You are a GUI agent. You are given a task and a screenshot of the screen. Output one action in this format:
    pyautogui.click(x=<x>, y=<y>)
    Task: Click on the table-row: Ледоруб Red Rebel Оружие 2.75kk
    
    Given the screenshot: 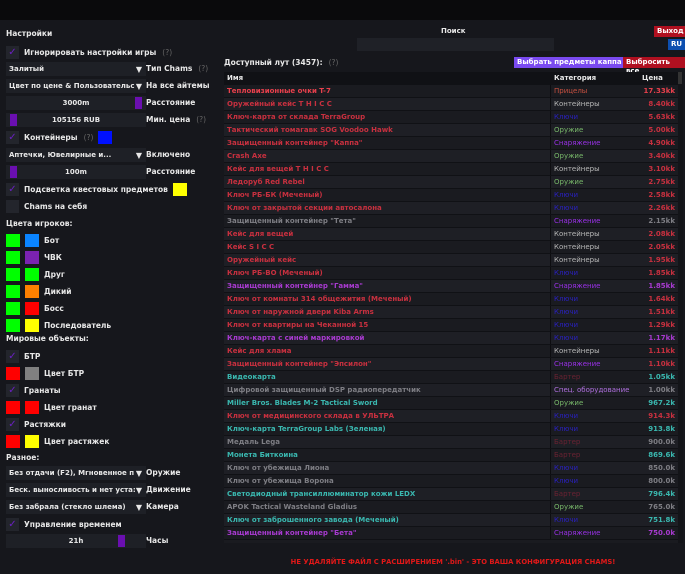 What is the action you would take?
    pyautogui.click(x=451, y=182)
    